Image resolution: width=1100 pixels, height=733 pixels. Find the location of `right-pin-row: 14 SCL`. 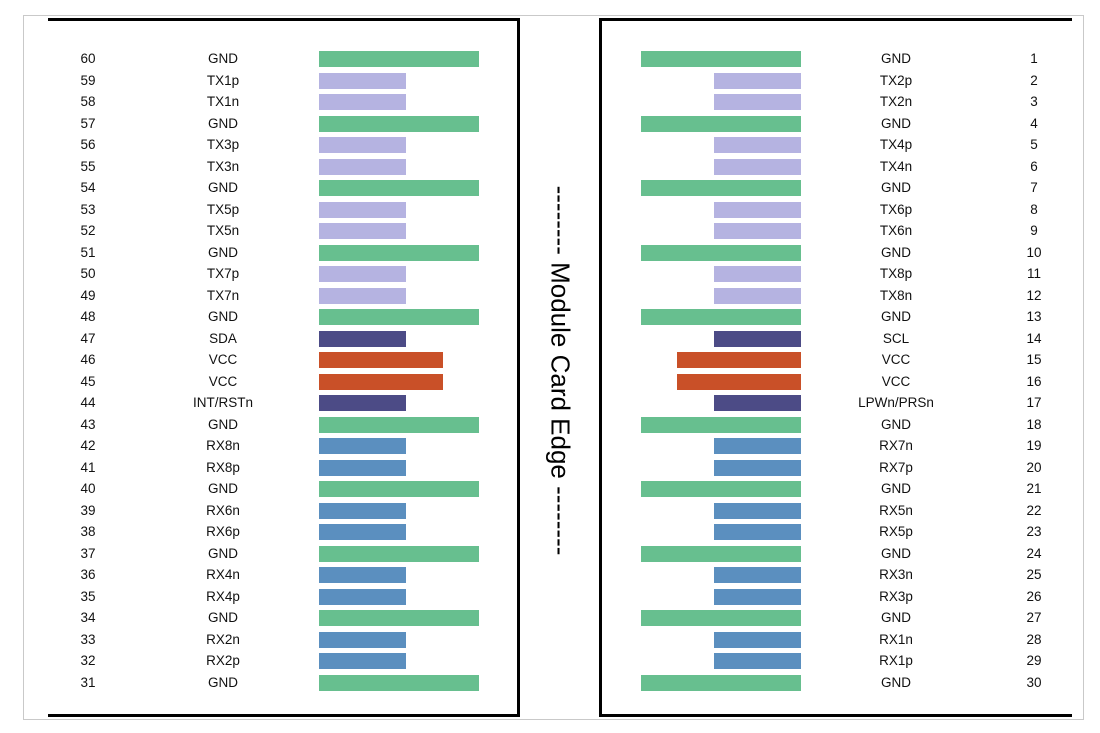

right-pin-row: 14 SCL is located at coordinates (550, 339).